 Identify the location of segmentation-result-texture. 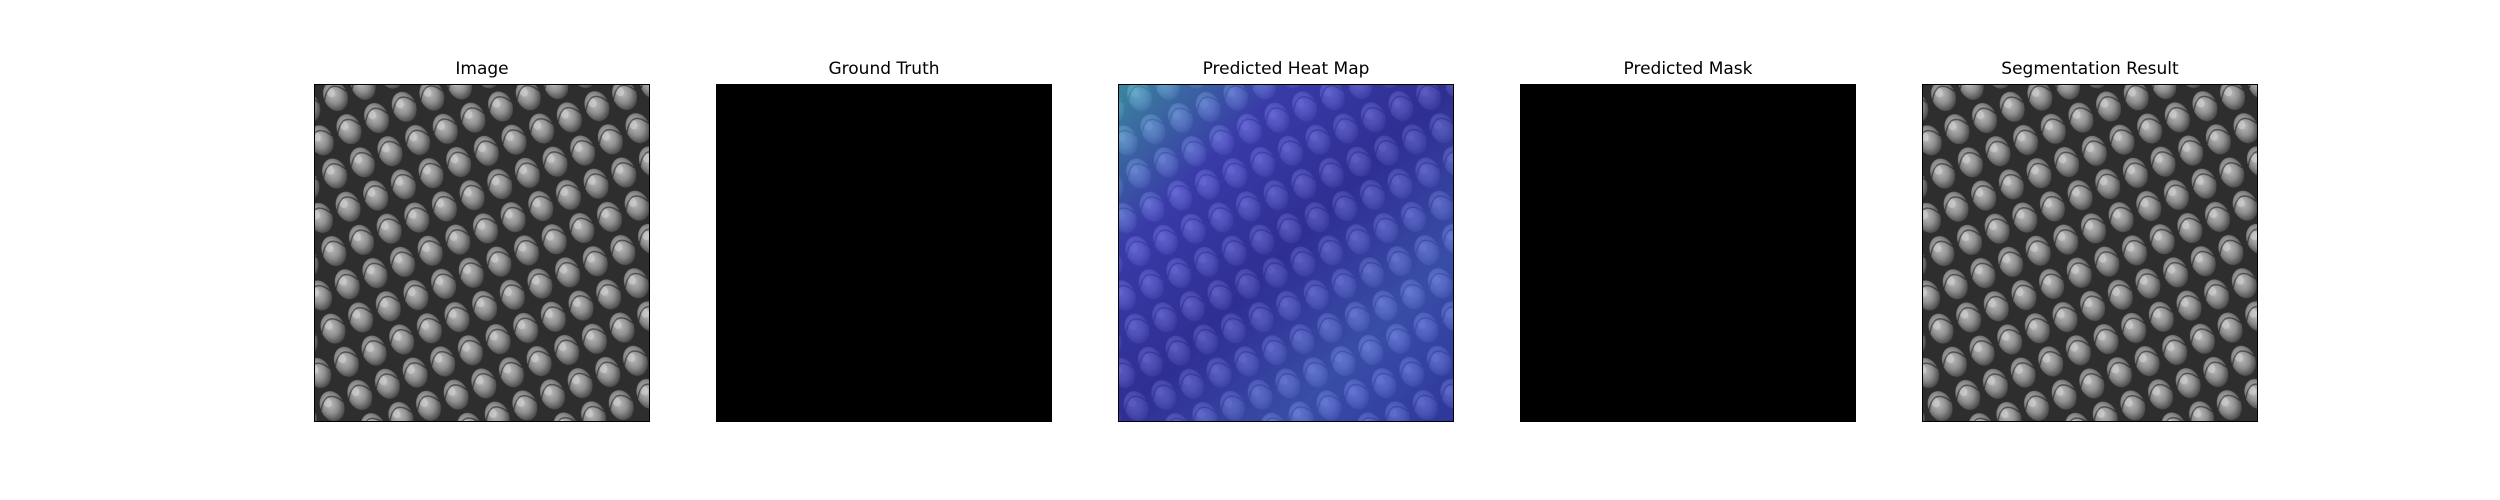
(2090, 253).